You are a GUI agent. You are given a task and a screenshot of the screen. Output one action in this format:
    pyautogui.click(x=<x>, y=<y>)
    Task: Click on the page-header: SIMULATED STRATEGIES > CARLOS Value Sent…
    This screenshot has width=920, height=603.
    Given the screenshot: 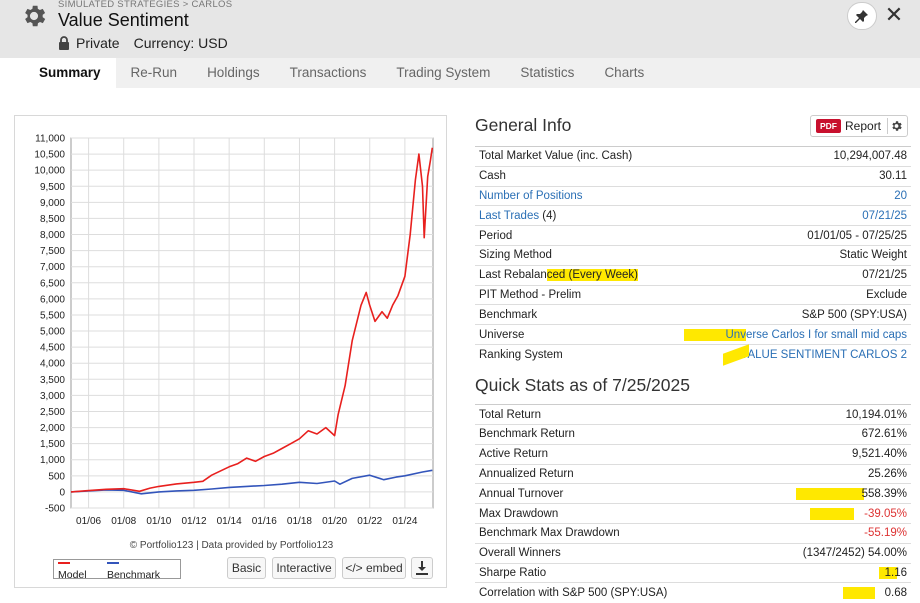 What is the action you would take?
    pyautogui.click(x=460, y=29)
    